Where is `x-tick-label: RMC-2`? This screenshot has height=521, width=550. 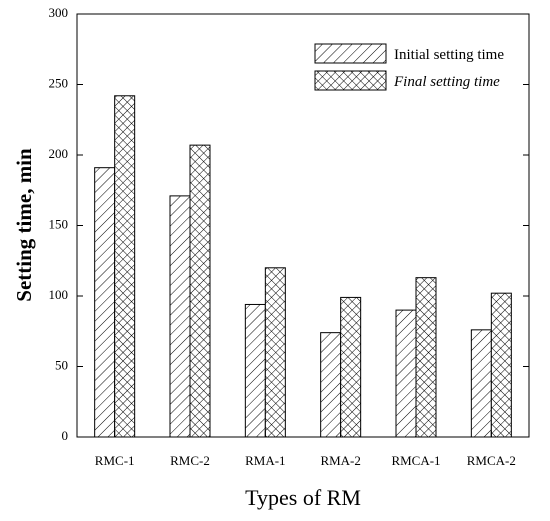 x-tick-label: RMC-2 is located at coordinates (190, 460).